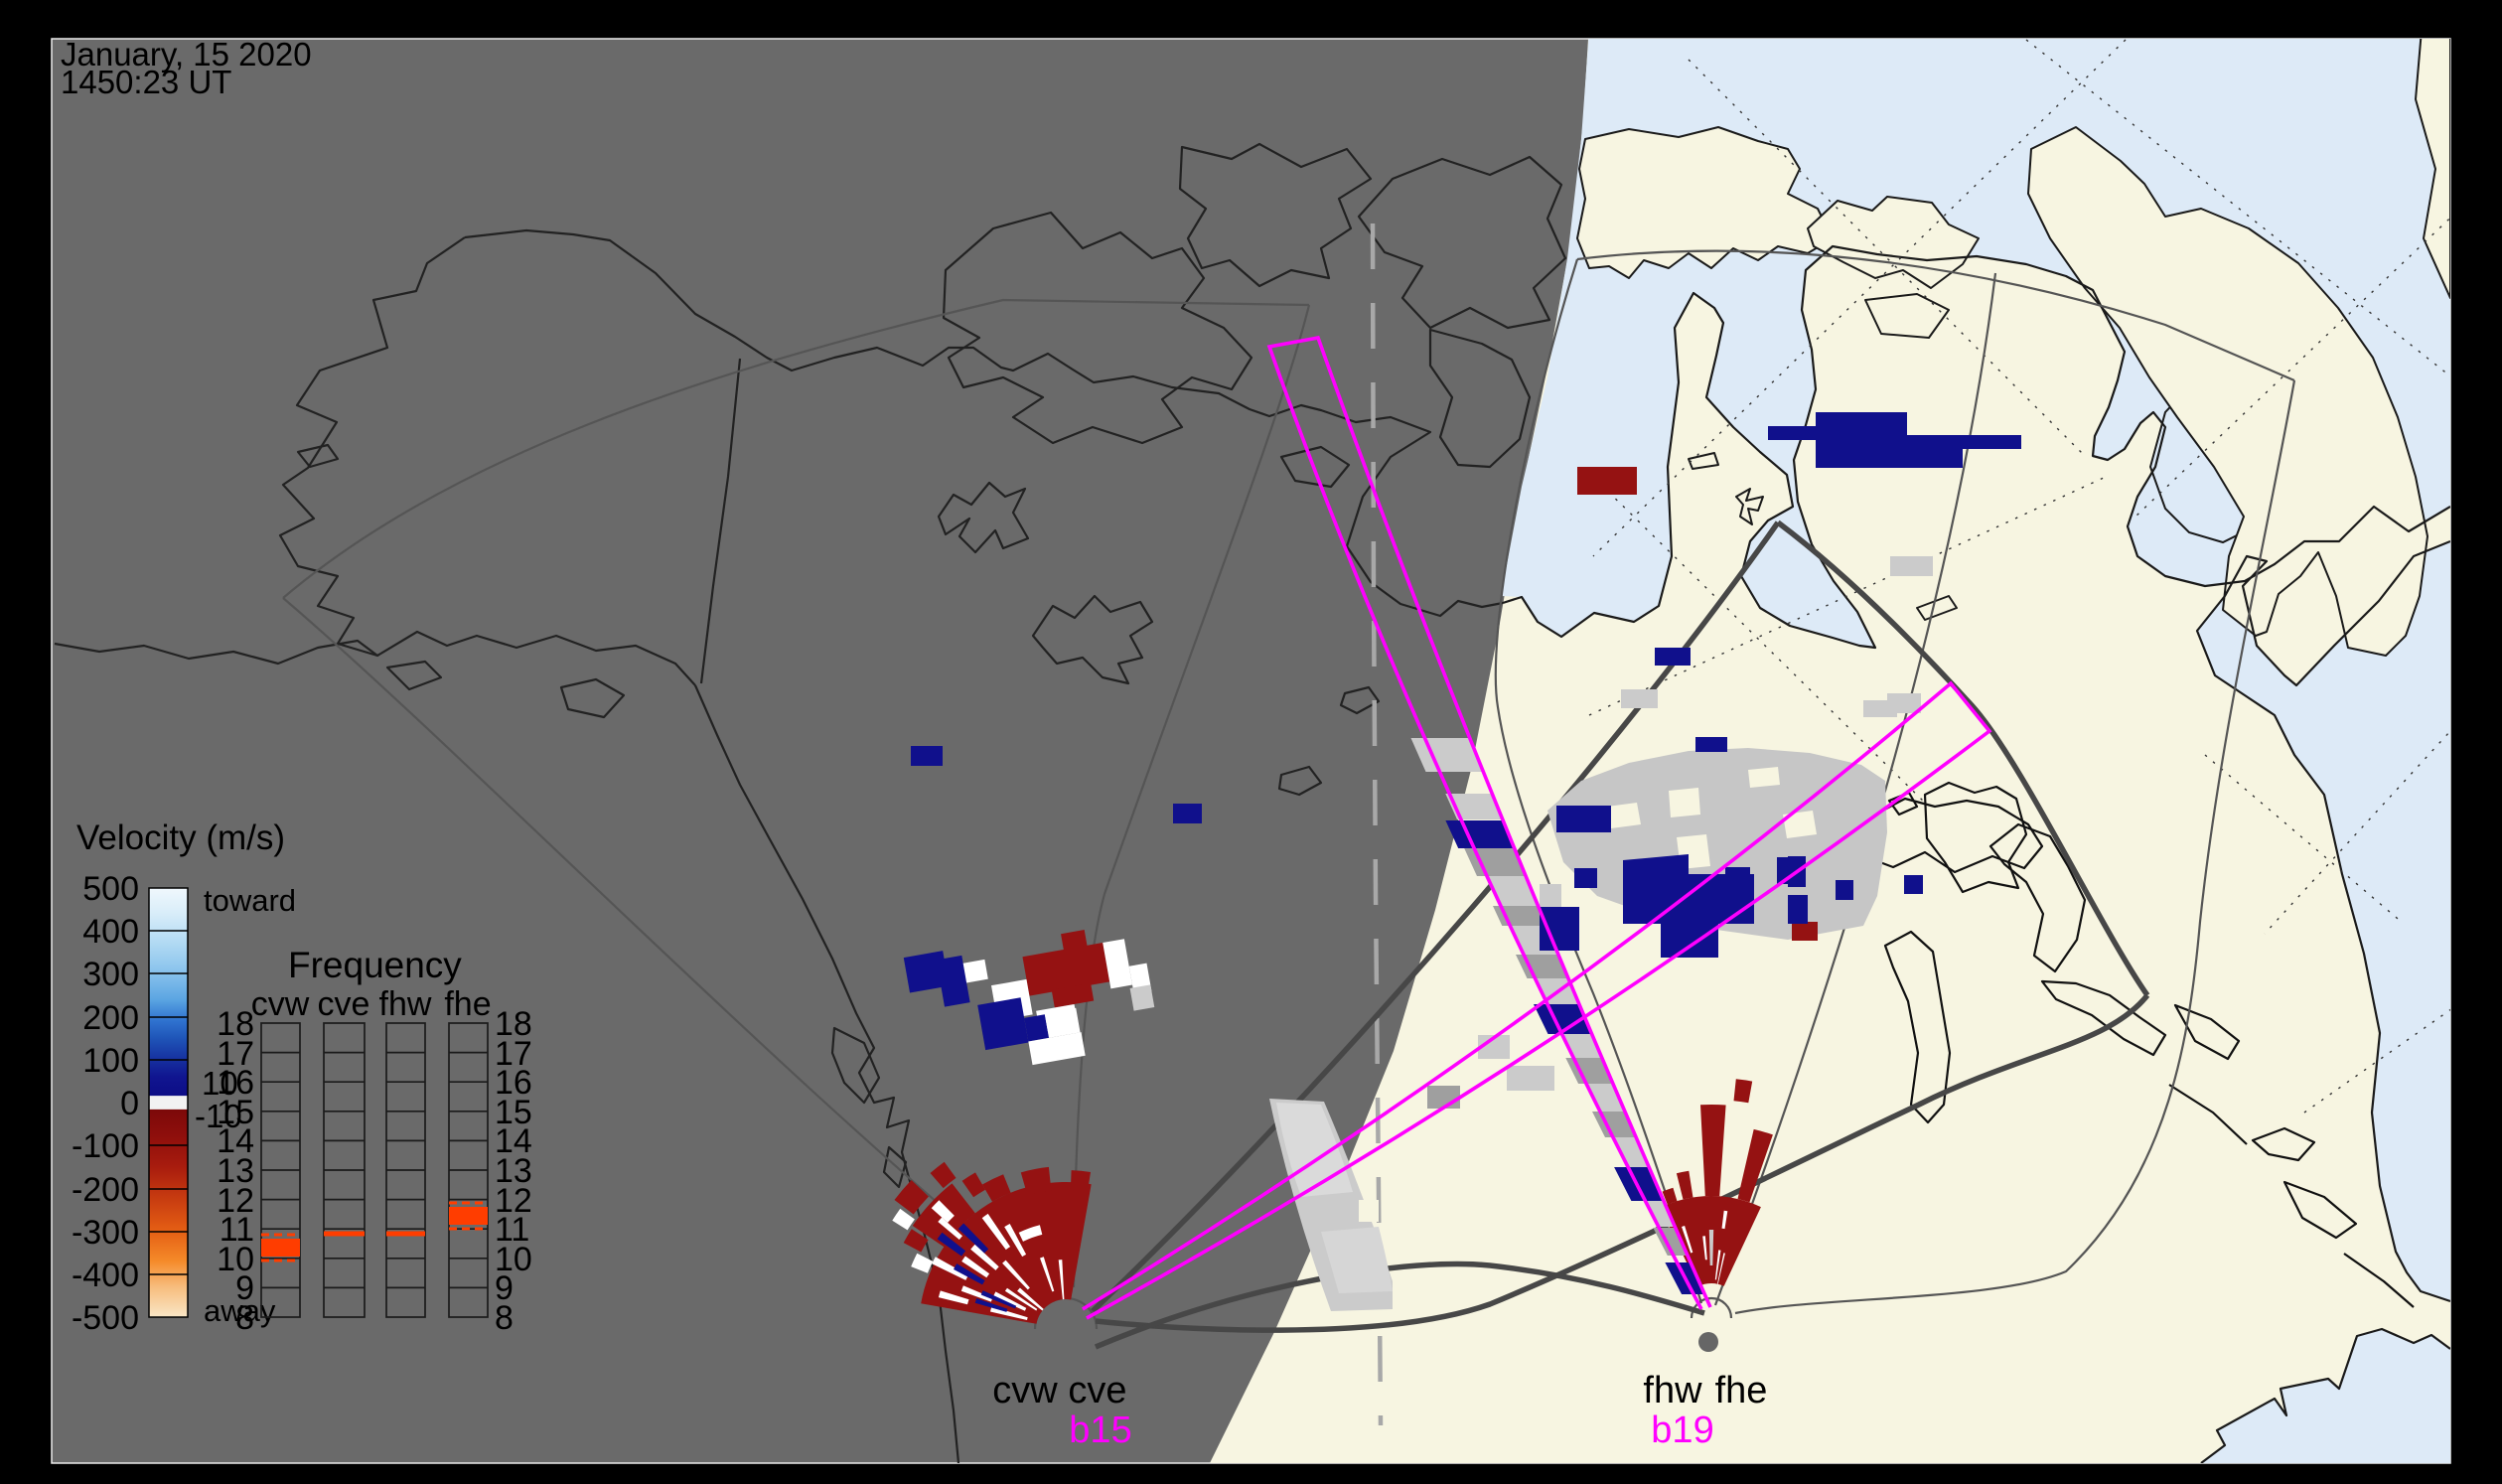 This screenshot has width=2502, height=1484. I want to click on svg-text: -100, so click(105, 1146).